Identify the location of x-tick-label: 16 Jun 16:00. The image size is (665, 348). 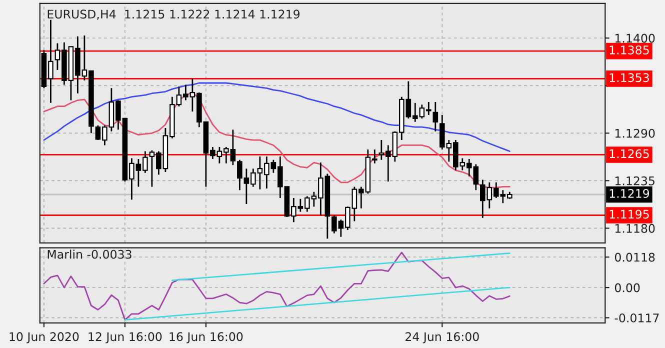
(206, 338).